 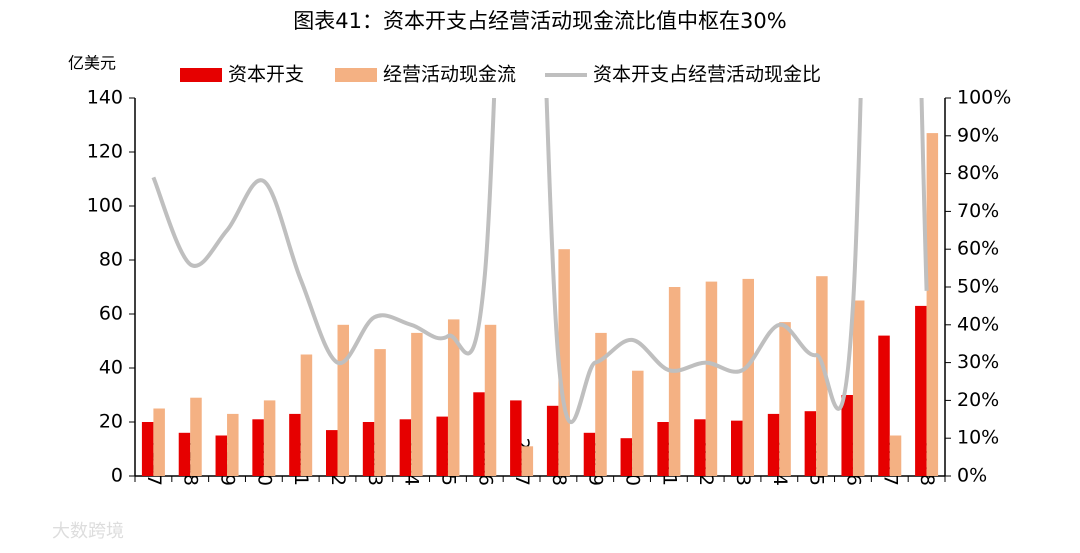 I want to click on y2-tick-label: 10%, so click(x=978, y=438).